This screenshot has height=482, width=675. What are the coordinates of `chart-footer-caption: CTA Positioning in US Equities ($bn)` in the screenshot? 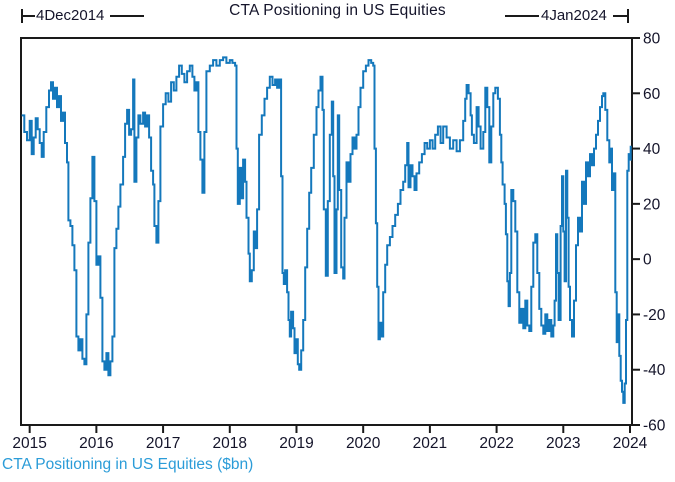 It's located at (128, 464).